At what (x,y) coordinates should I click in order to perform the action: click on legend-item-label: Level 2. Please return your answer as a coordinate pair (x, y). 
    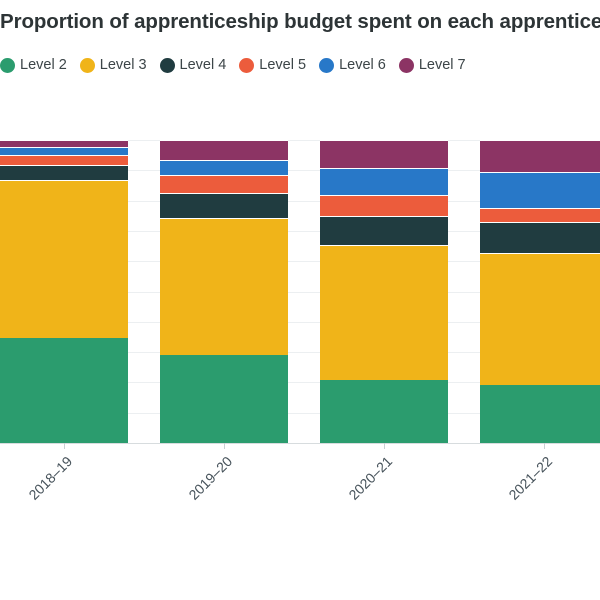
    Looking at the image, I should click on (43, 65).